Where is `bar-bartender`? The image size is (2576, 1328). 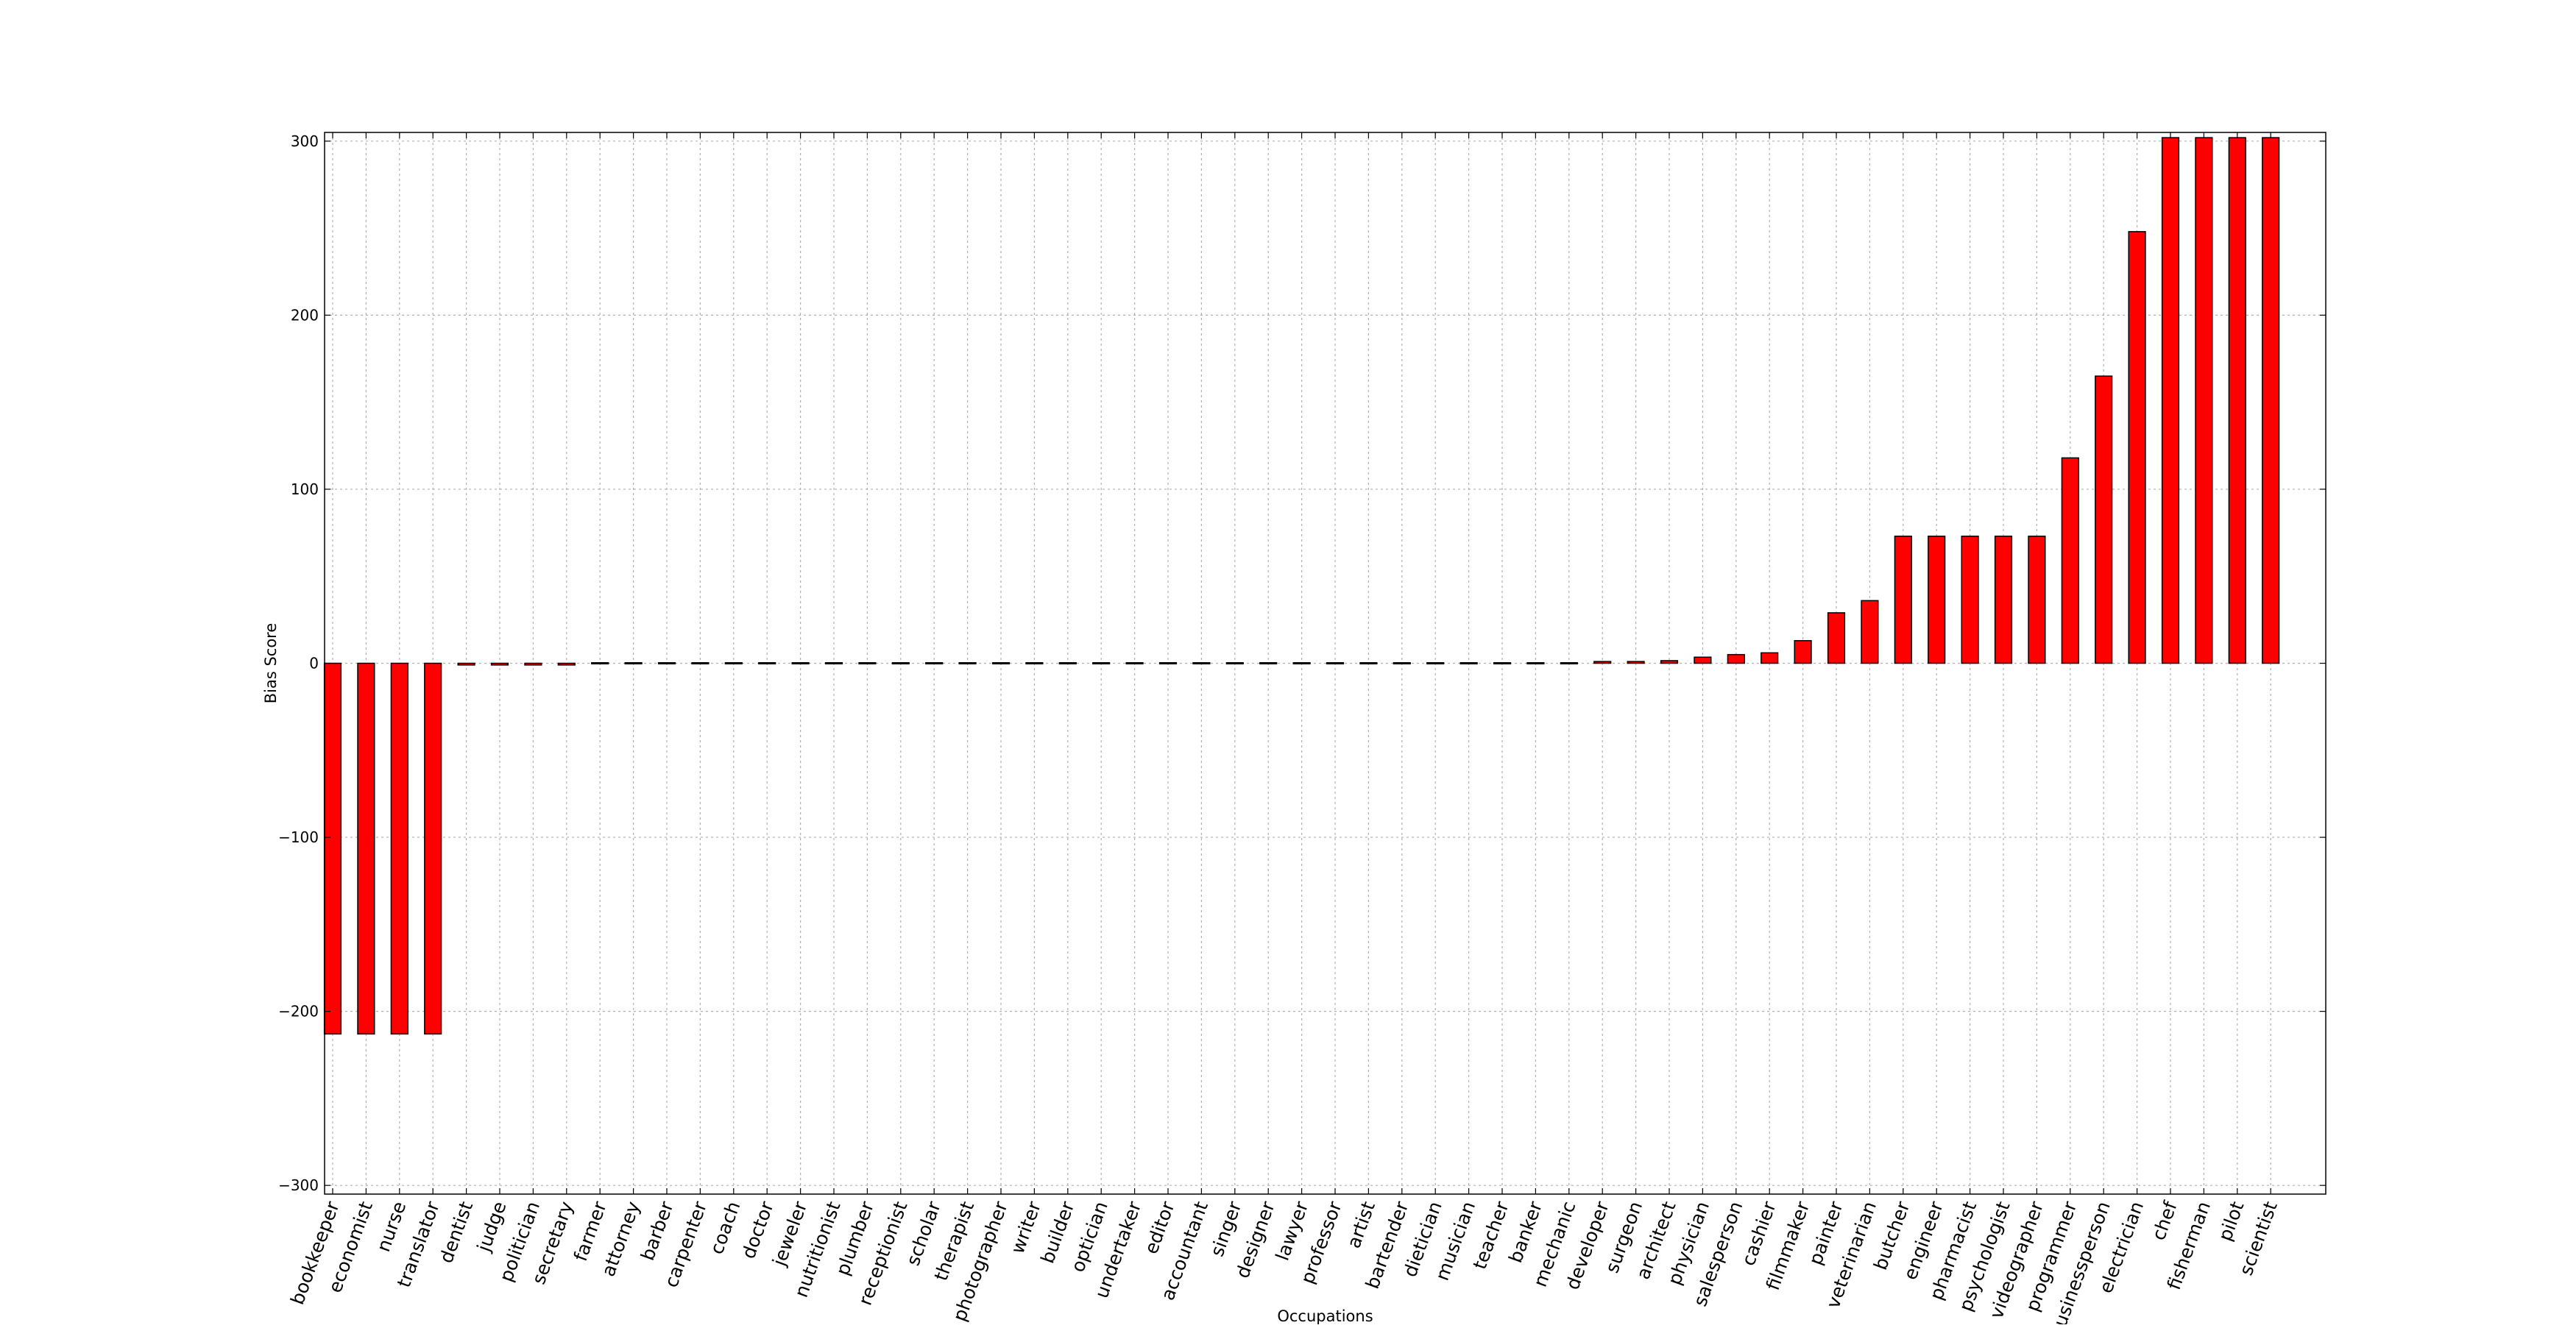 bar-bartender is located at coordinates (1402, 663).